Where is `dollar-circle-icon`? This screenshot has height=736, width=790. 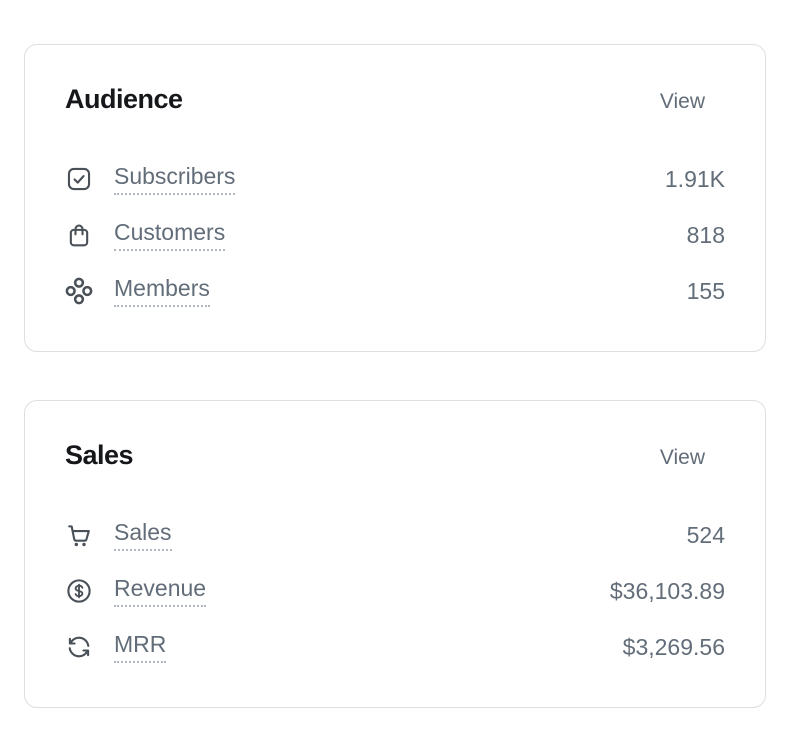
dollar-circle-icon is located at coordinates (79, 591).